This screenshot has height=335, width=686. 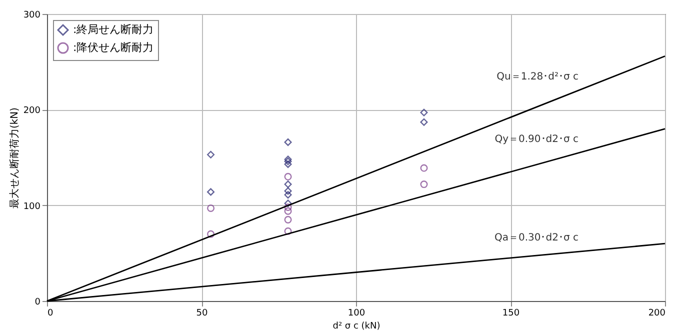 What do you see at coordinates (14, 158) in the screenshot?
I see `y-axis-title: 最大せん断耐荷力(kN)` at bounding box center [14, 158].